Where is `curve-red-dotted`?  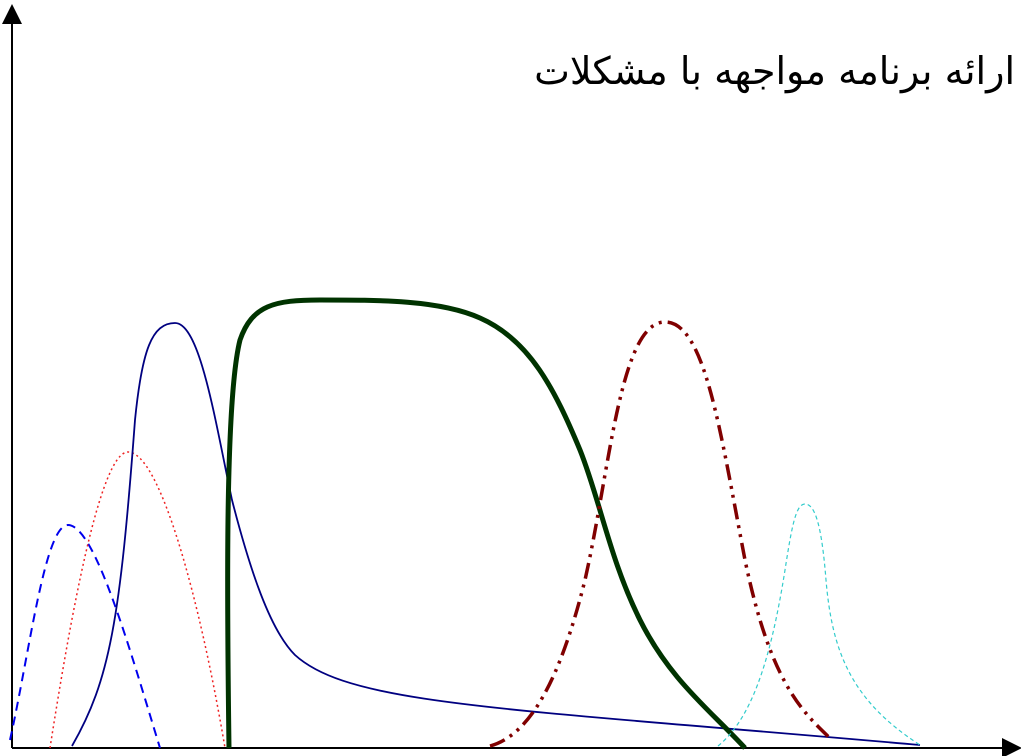 curve-red-dotted is located at coordinates (137, 600).